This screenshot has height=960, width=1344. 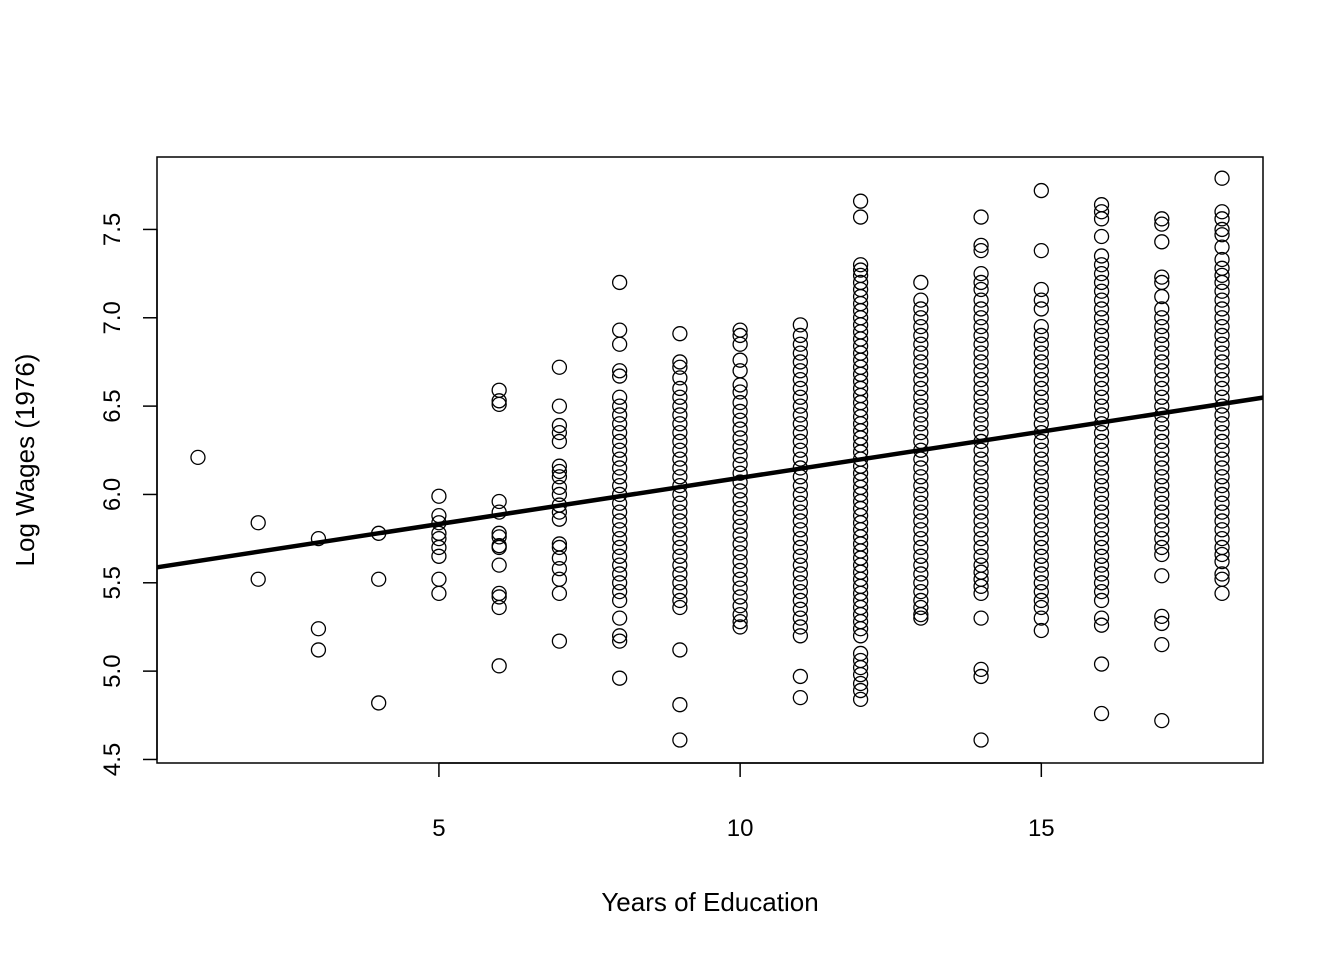 What do you see at coordinates (438, 828) in the screenshot?
I see `x-tick-label: 5` at bounding box center [438, 828].